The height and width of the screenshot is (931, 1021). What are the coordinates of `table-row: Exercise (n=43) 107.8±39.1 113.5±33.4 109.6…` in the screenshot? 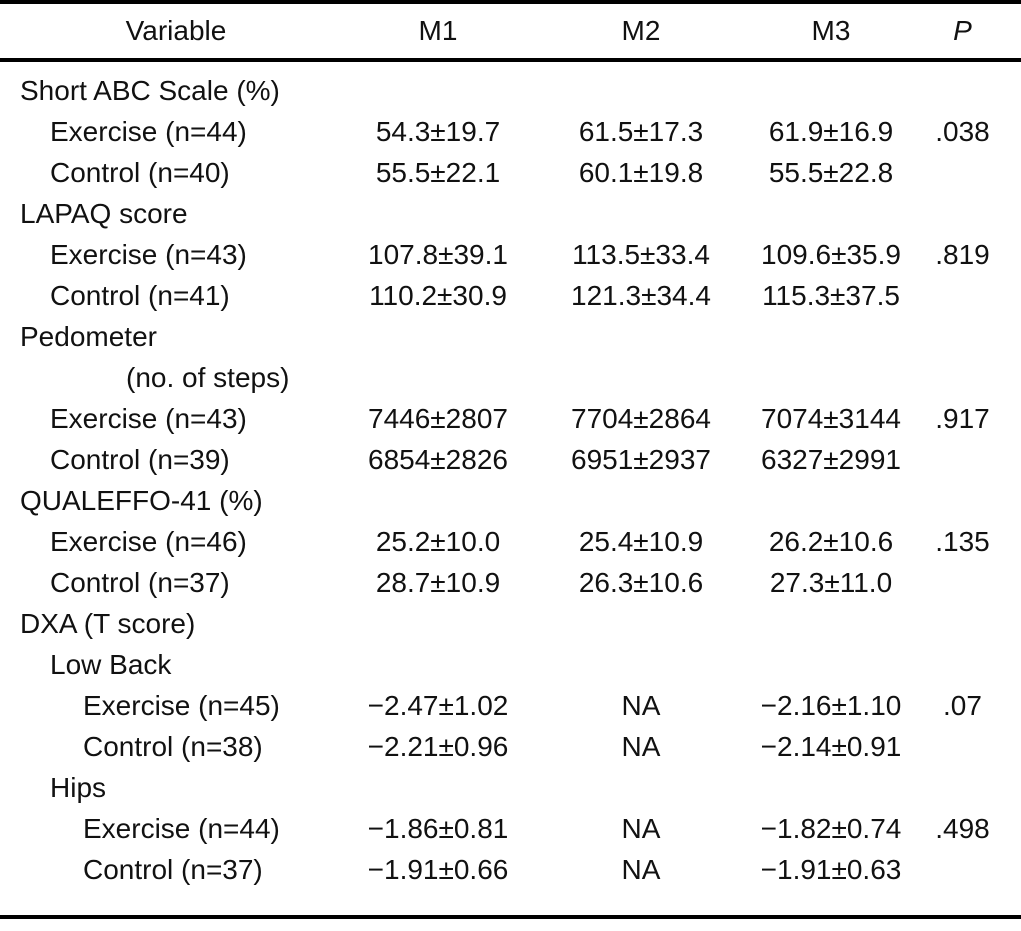 It's located at (510, 254).